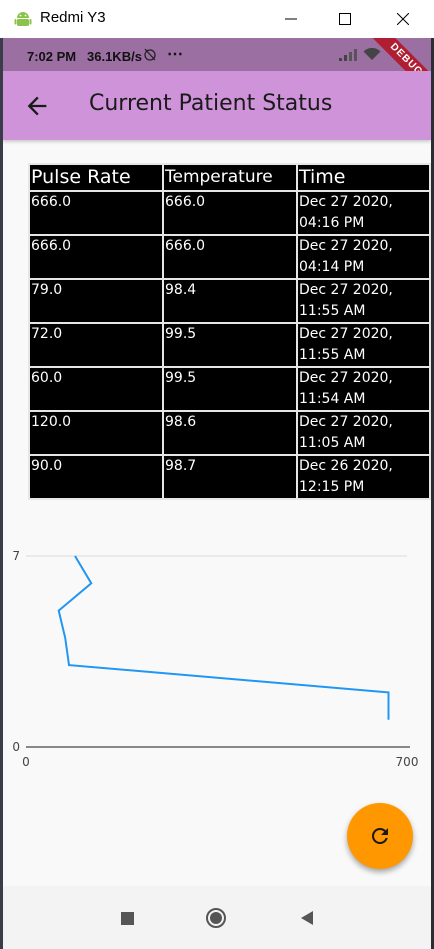 The height and width of the screenshot is (949, 434). I want to click on time-cell: Dec 27 2020, 11:05 AM, so click(363, 433).